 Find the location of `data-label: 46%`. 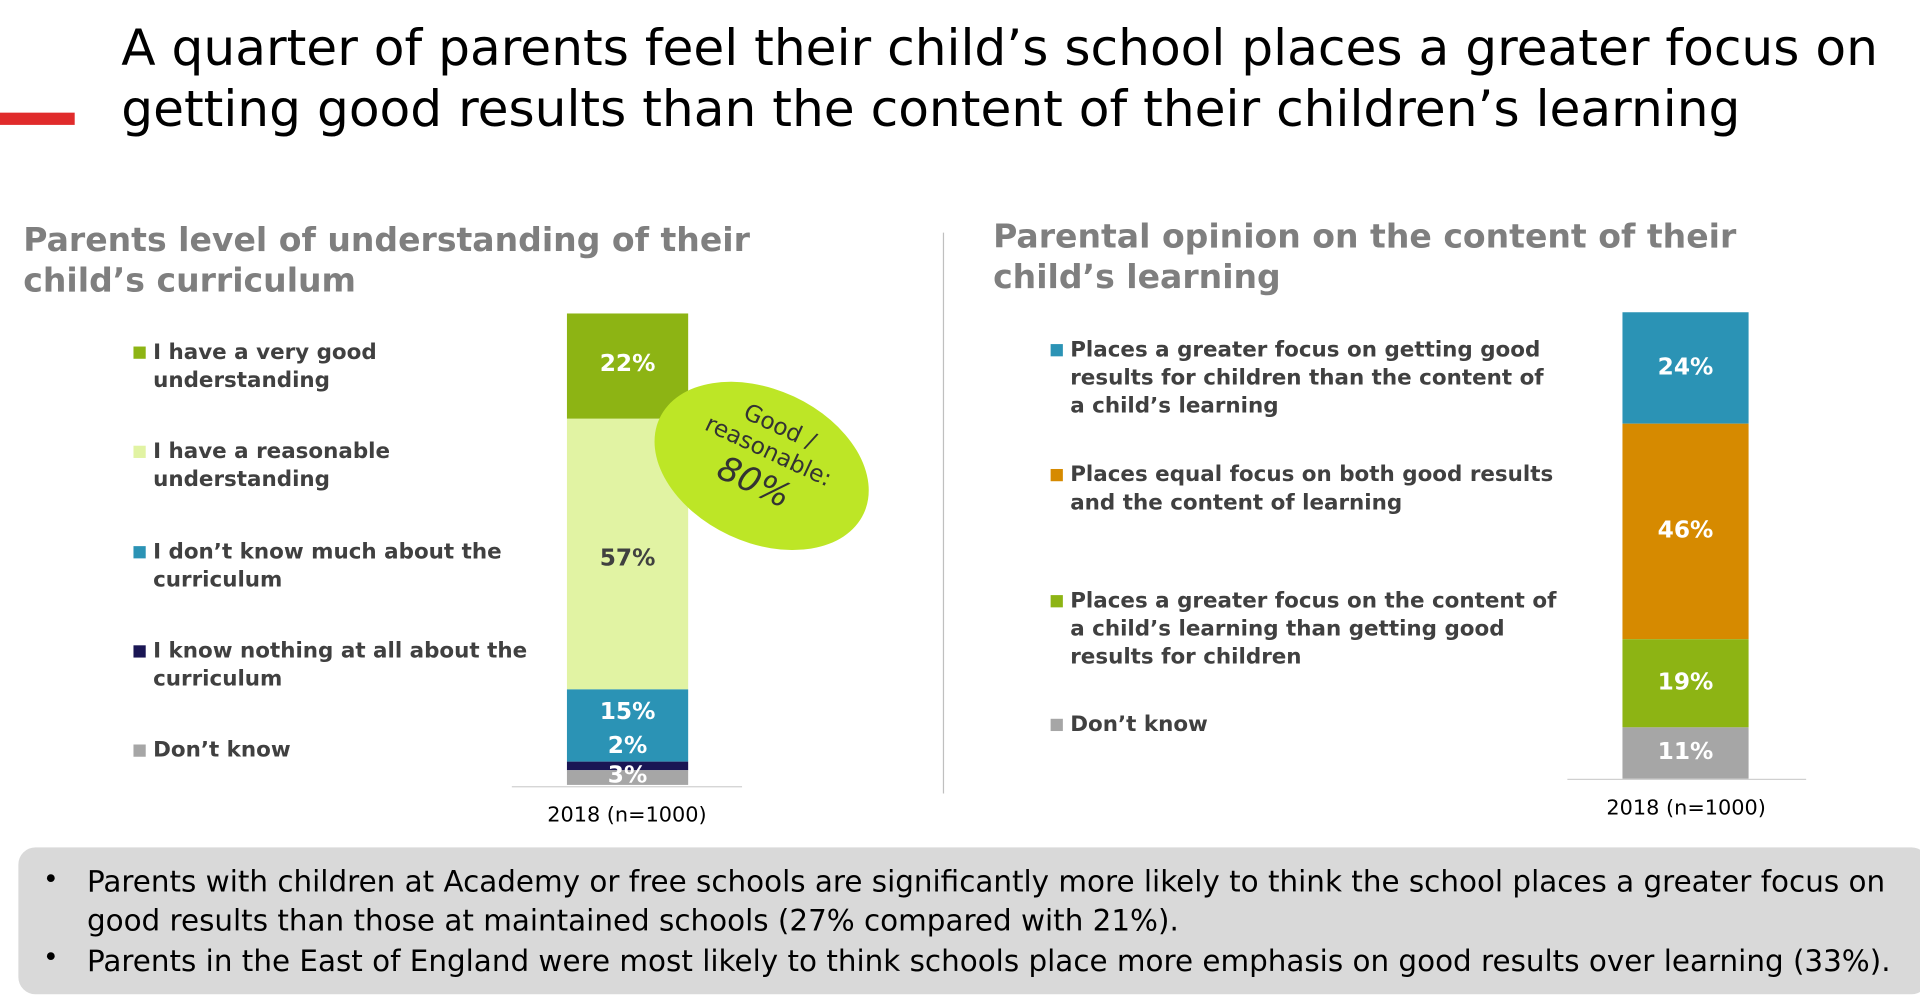

data-label: 46% is located at coordinates (1685, 530).